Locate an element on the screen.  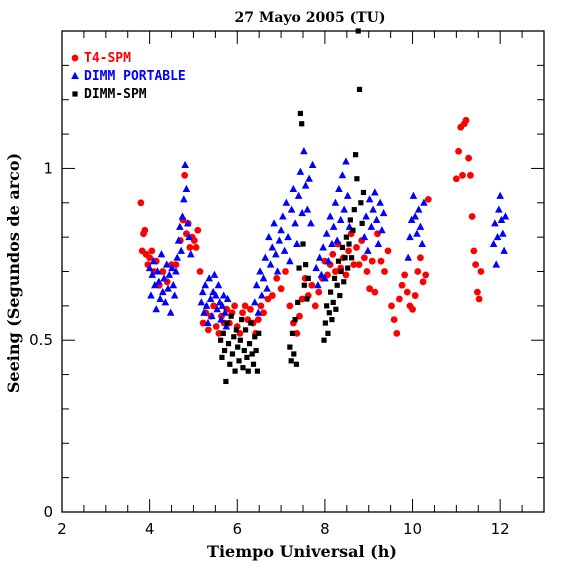
legend: T4-SPM DIMM PORTABLE DIMM-SPM is located at coordinates (128, 76).